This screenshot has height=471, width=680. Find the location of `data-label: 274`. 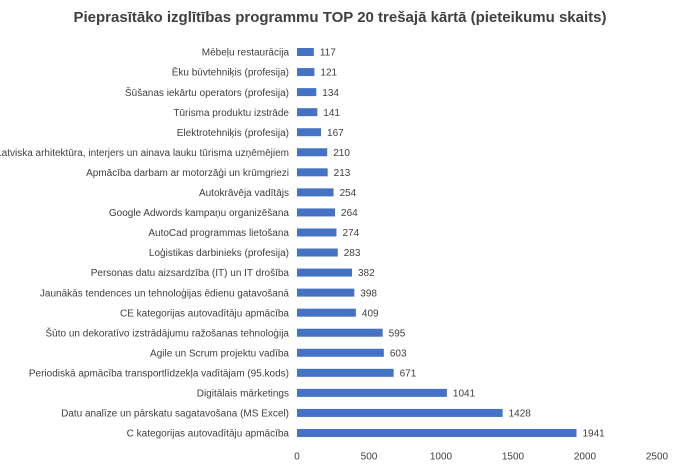

data-label: 274 is located at coordinates (350, 233).